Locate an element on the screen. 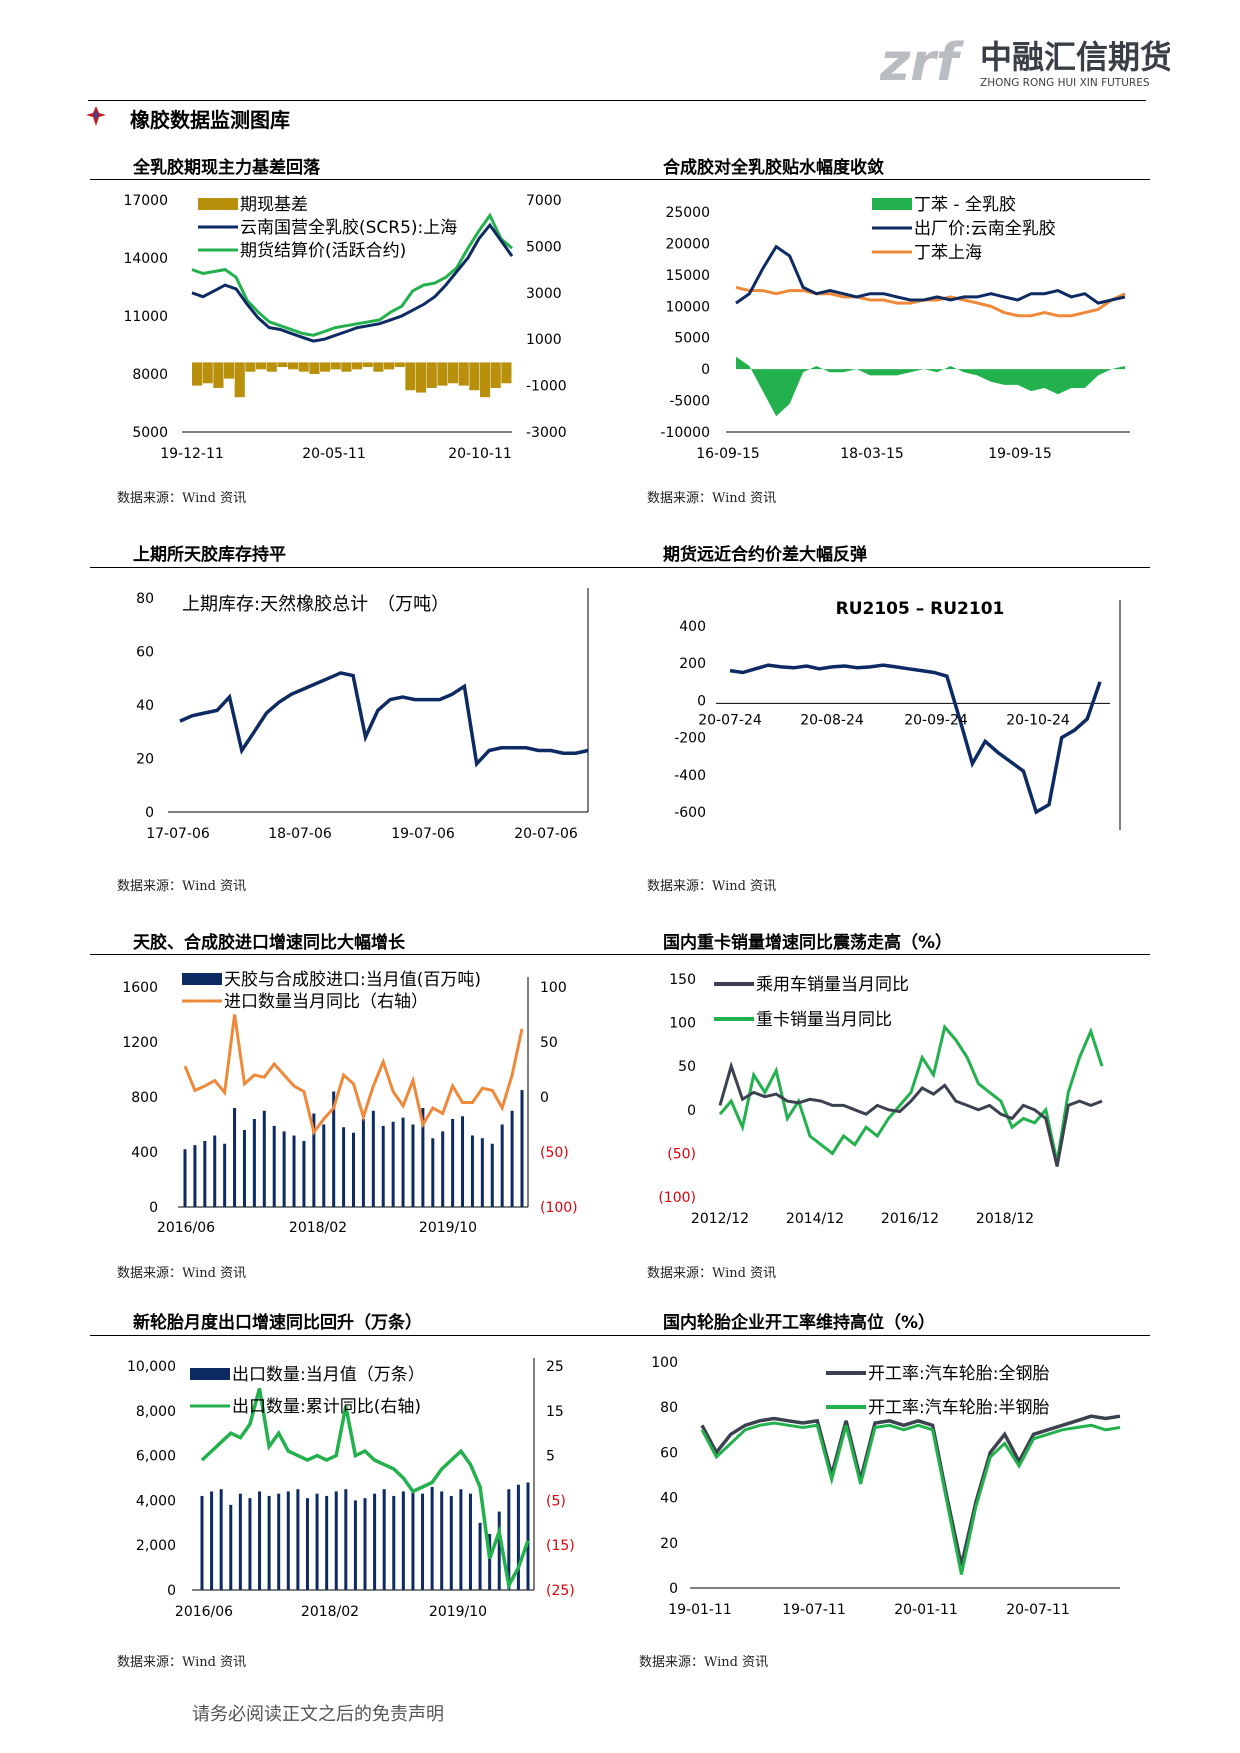  c7-legend-allsteel-label: 开工率:汽车轮胎:全钢胎 is located at coordinates (958, 1374).